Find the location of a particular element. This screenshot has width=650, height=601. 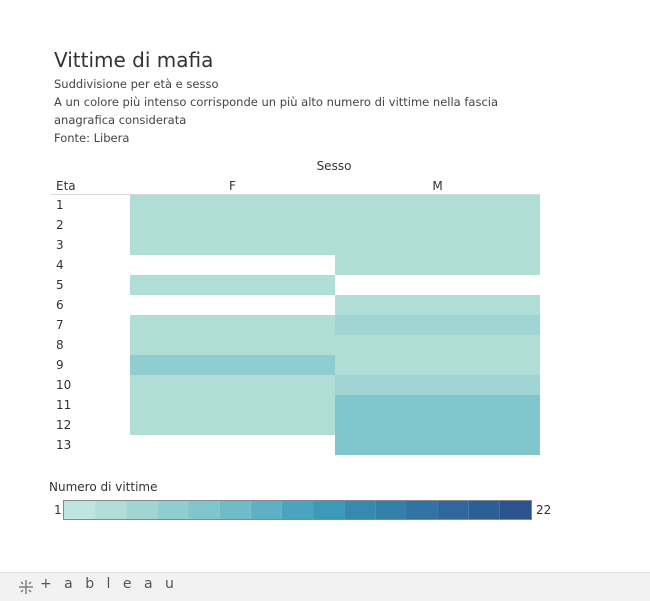

row-label-3: 3 is located at coordinates (60, 245).